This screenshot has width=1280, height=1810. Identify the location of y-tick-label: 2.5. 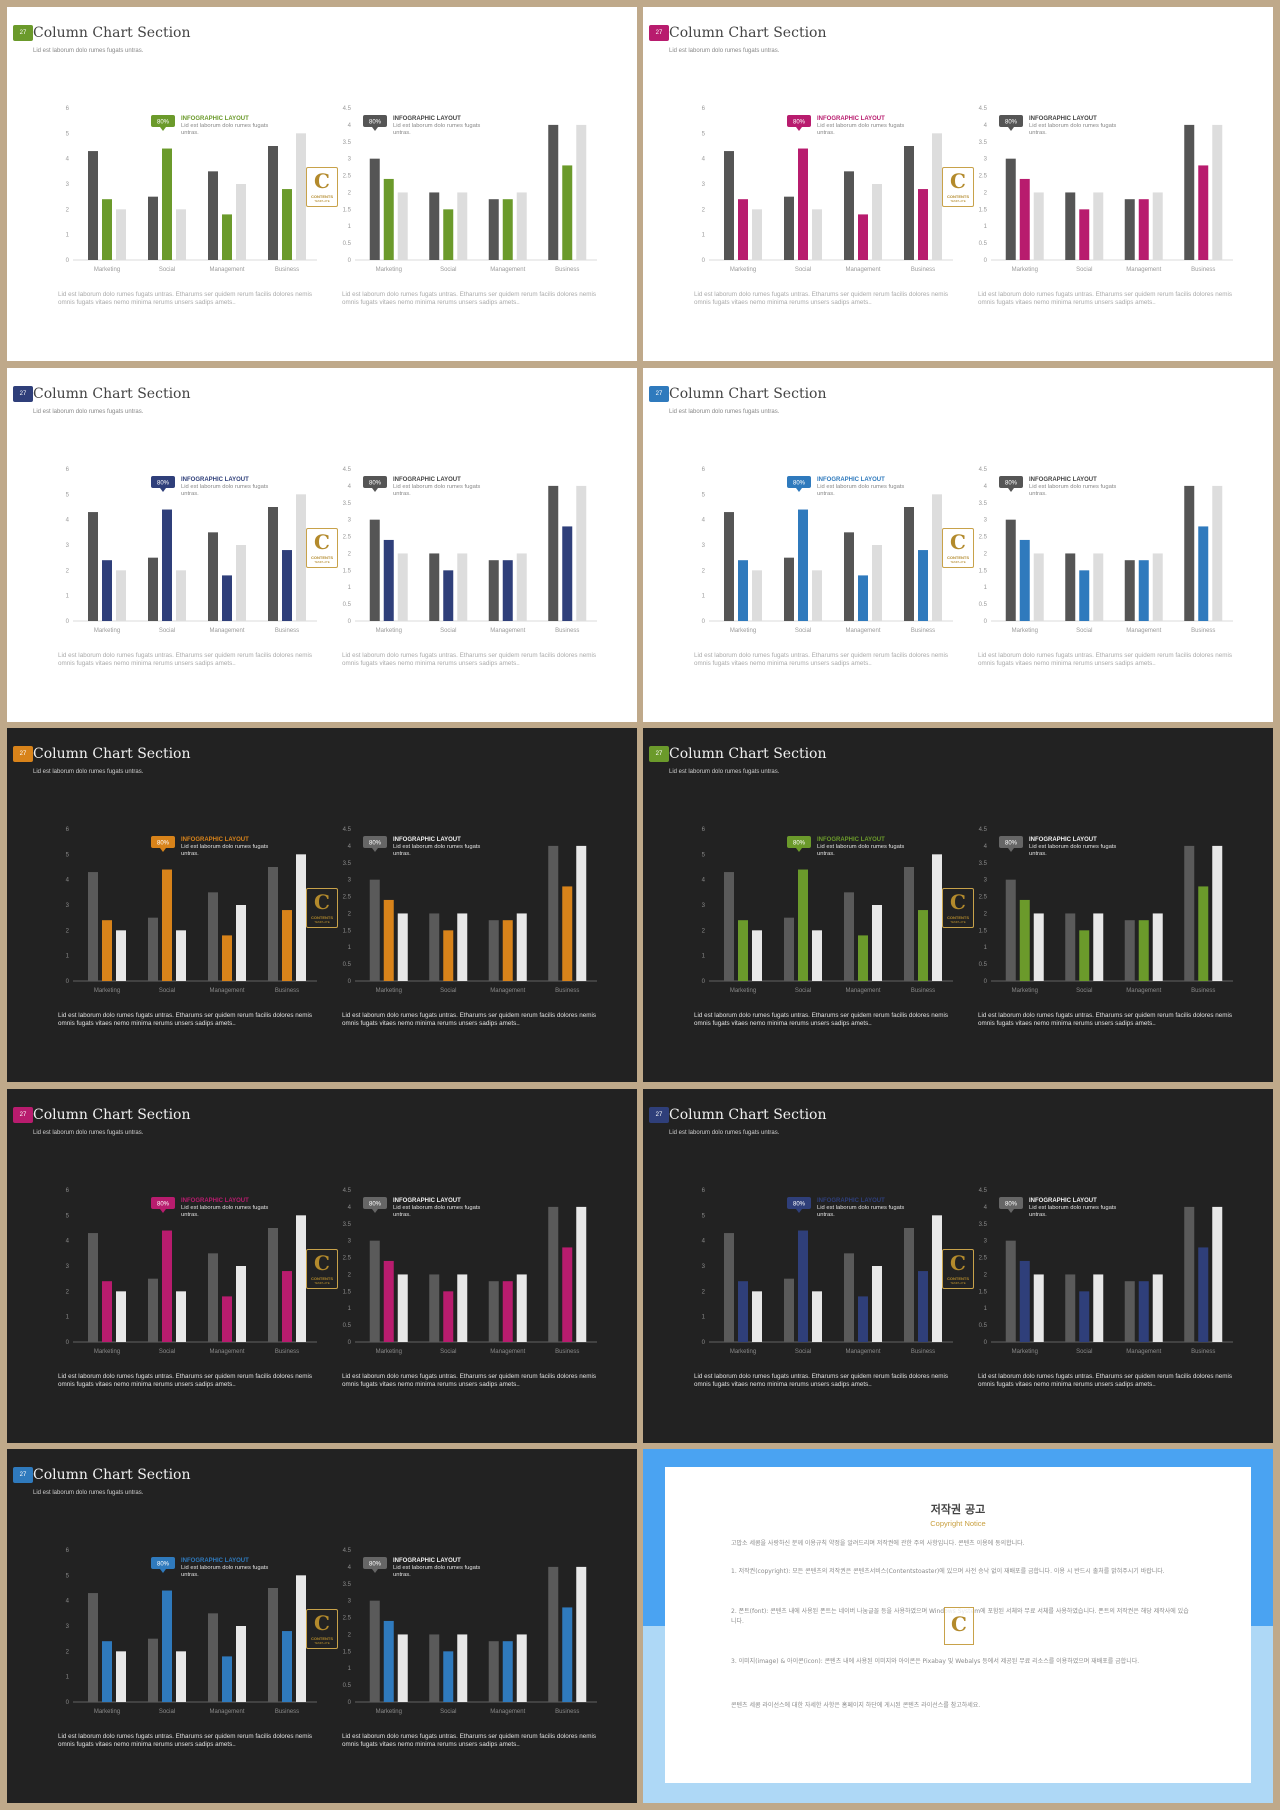
(347, 1259).